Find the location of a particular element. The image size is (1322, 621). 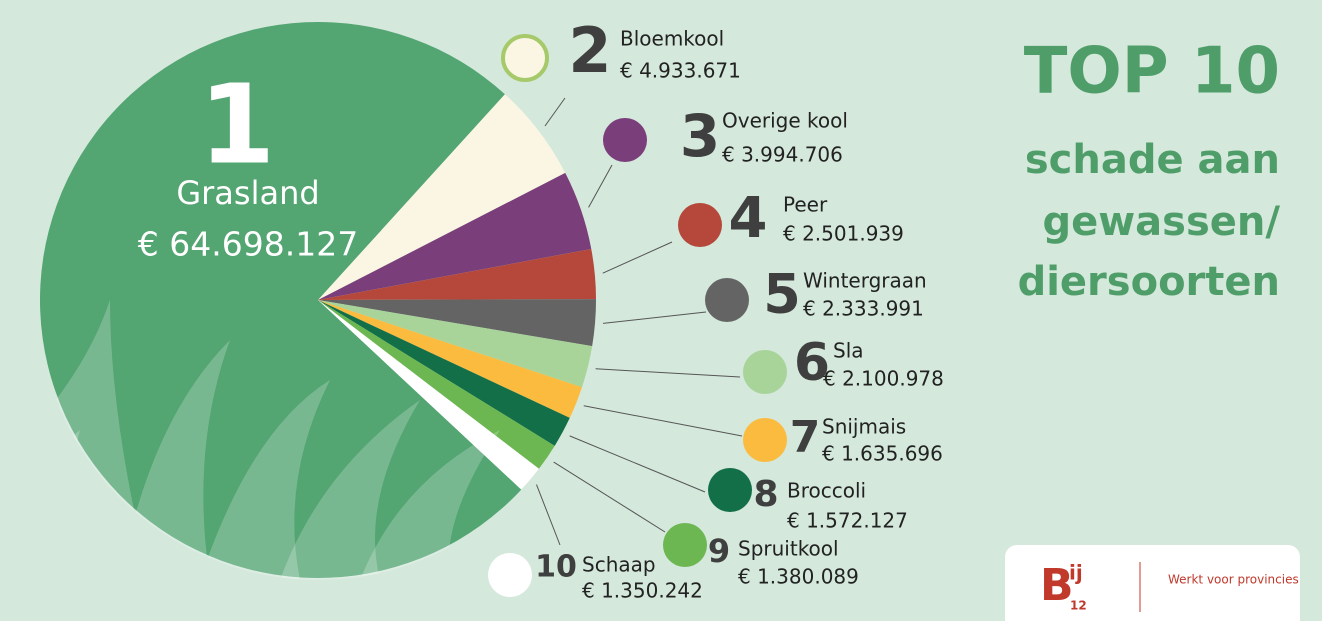

category-label: Broccoli is located at coordinates (826, 491).